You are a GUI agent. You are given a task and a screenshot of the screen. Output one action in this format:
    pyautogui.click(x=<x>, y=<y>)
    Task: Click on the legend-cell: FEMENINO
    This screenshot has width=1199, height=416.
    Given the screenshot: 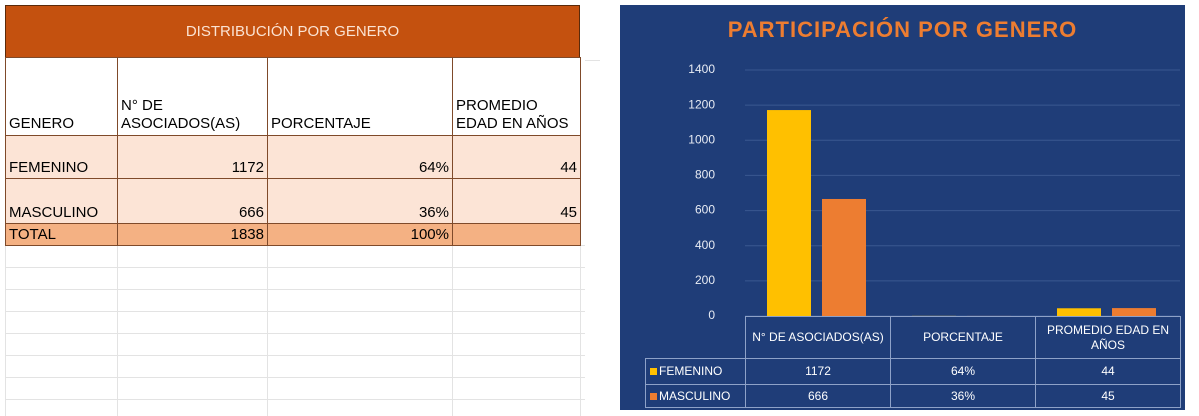 What is the action you would take?
    pyautogui.click(x=695, y=371)
    